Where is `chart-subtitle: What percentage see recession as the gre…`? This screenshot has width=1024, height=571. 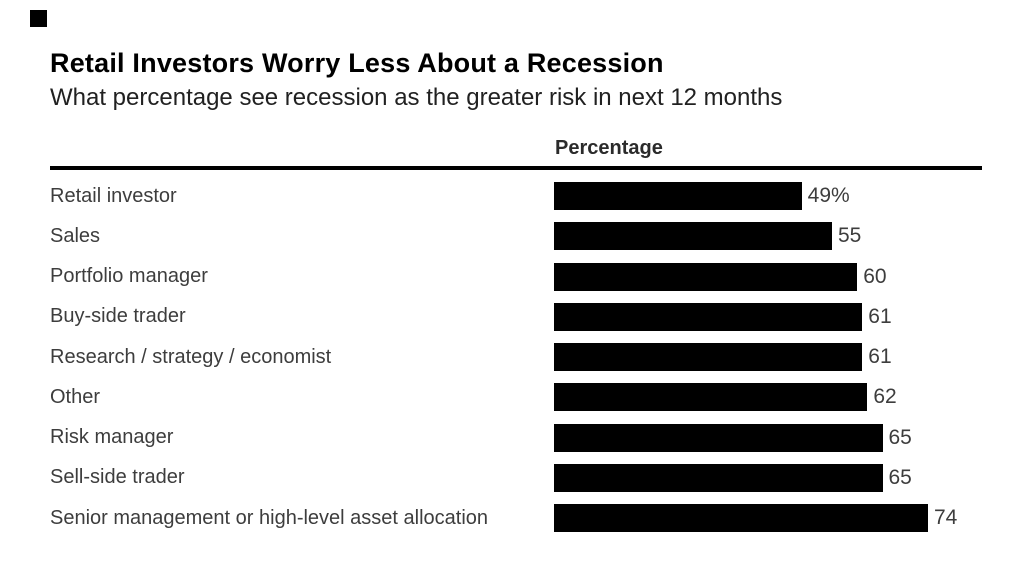 chart-subtitle: What percentage see recession as the gre… is located at coordinates (416, 97).